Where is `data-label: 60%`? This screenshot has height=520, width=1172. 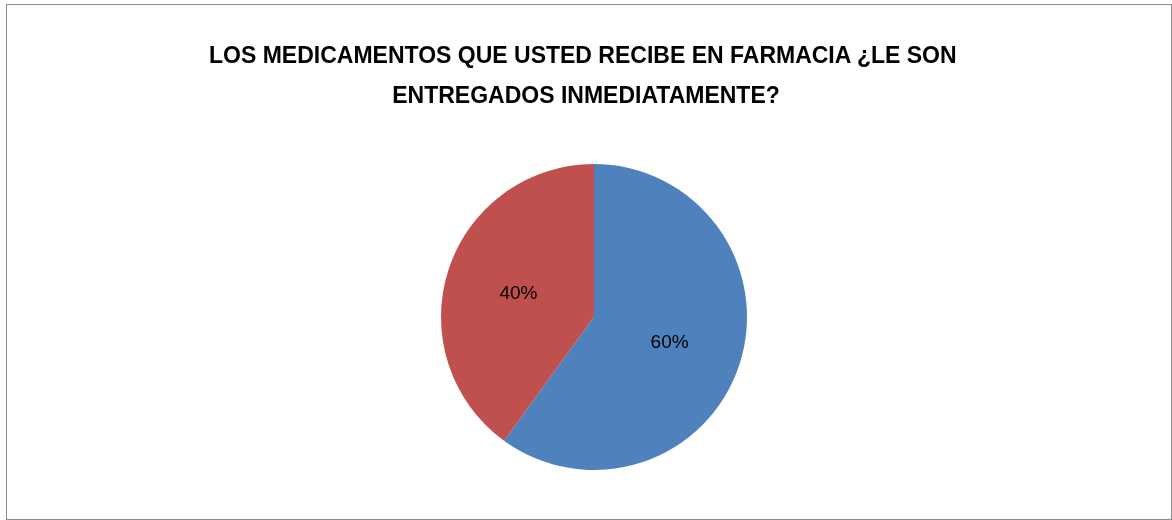
data-label: 60% is located at coordinates (669, 342).